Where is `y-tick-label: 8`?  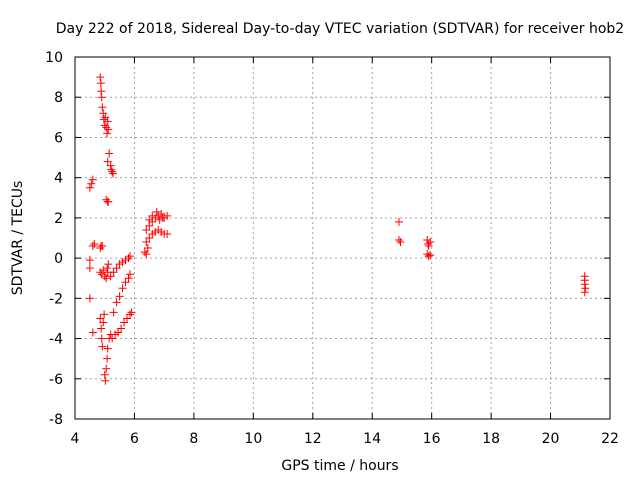 y-tick-label: 8 is located at coordinates (58, 98).